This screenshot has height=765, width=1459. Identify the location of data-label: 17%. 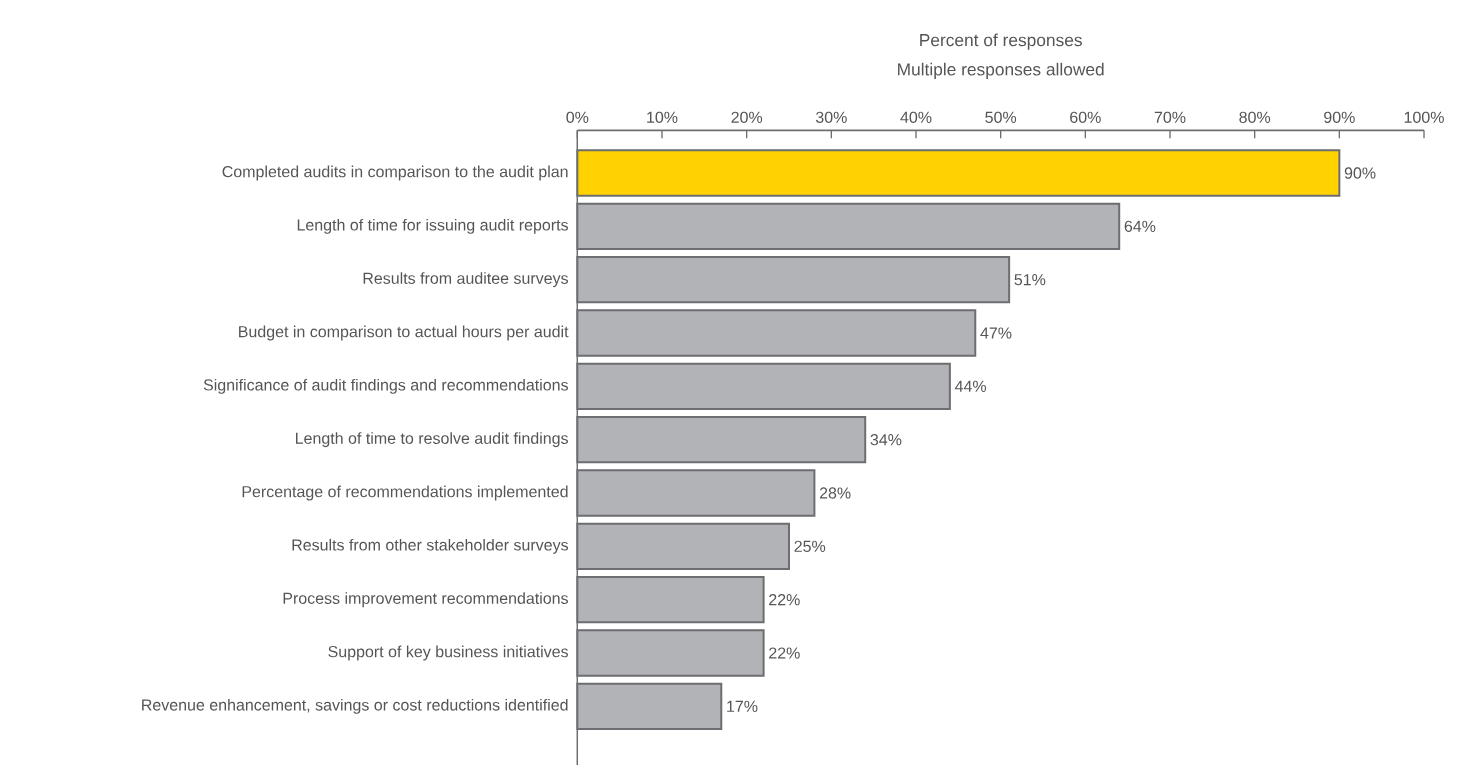
(742, 706).